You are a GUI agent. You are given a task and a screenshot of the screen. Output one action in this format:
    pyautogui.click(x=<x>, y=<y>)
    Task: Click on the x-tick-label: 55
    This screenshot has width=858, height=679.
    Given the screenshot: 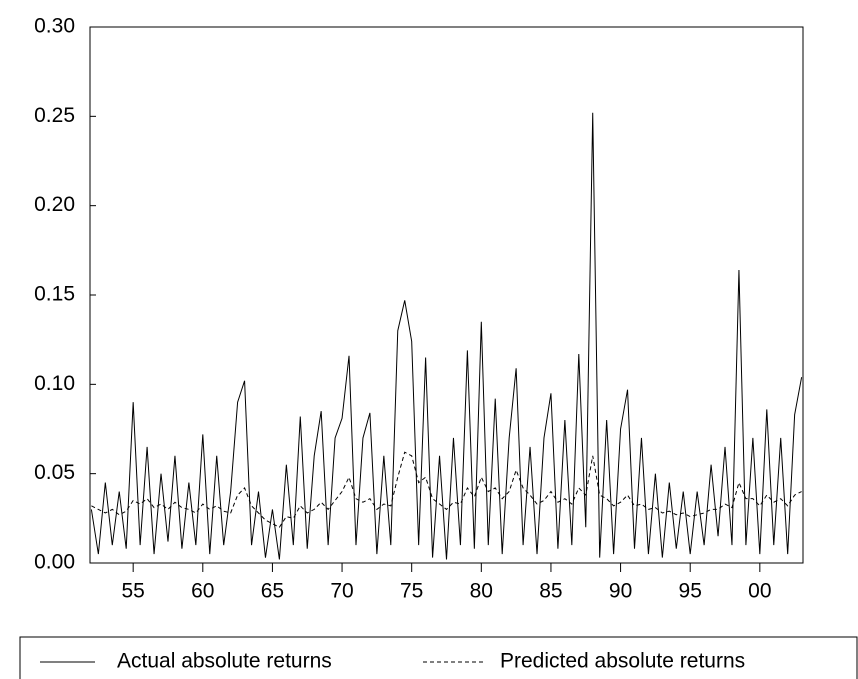 What is the action you would take?
    pyautogui.click(x=132, y=591)
    